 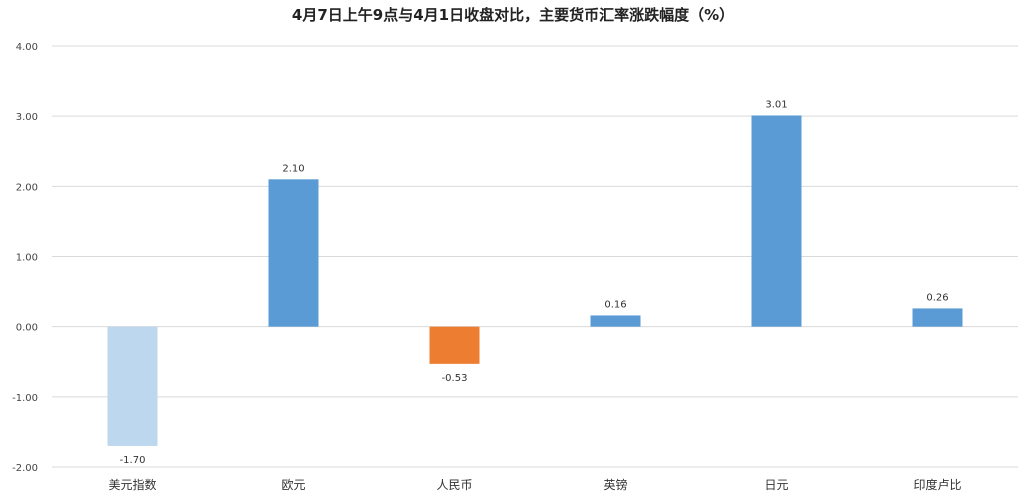 What do you see at coordinates (937, 297) in the screenshot?
I see `data-label: 0.26` at bounding box center [937, 297].